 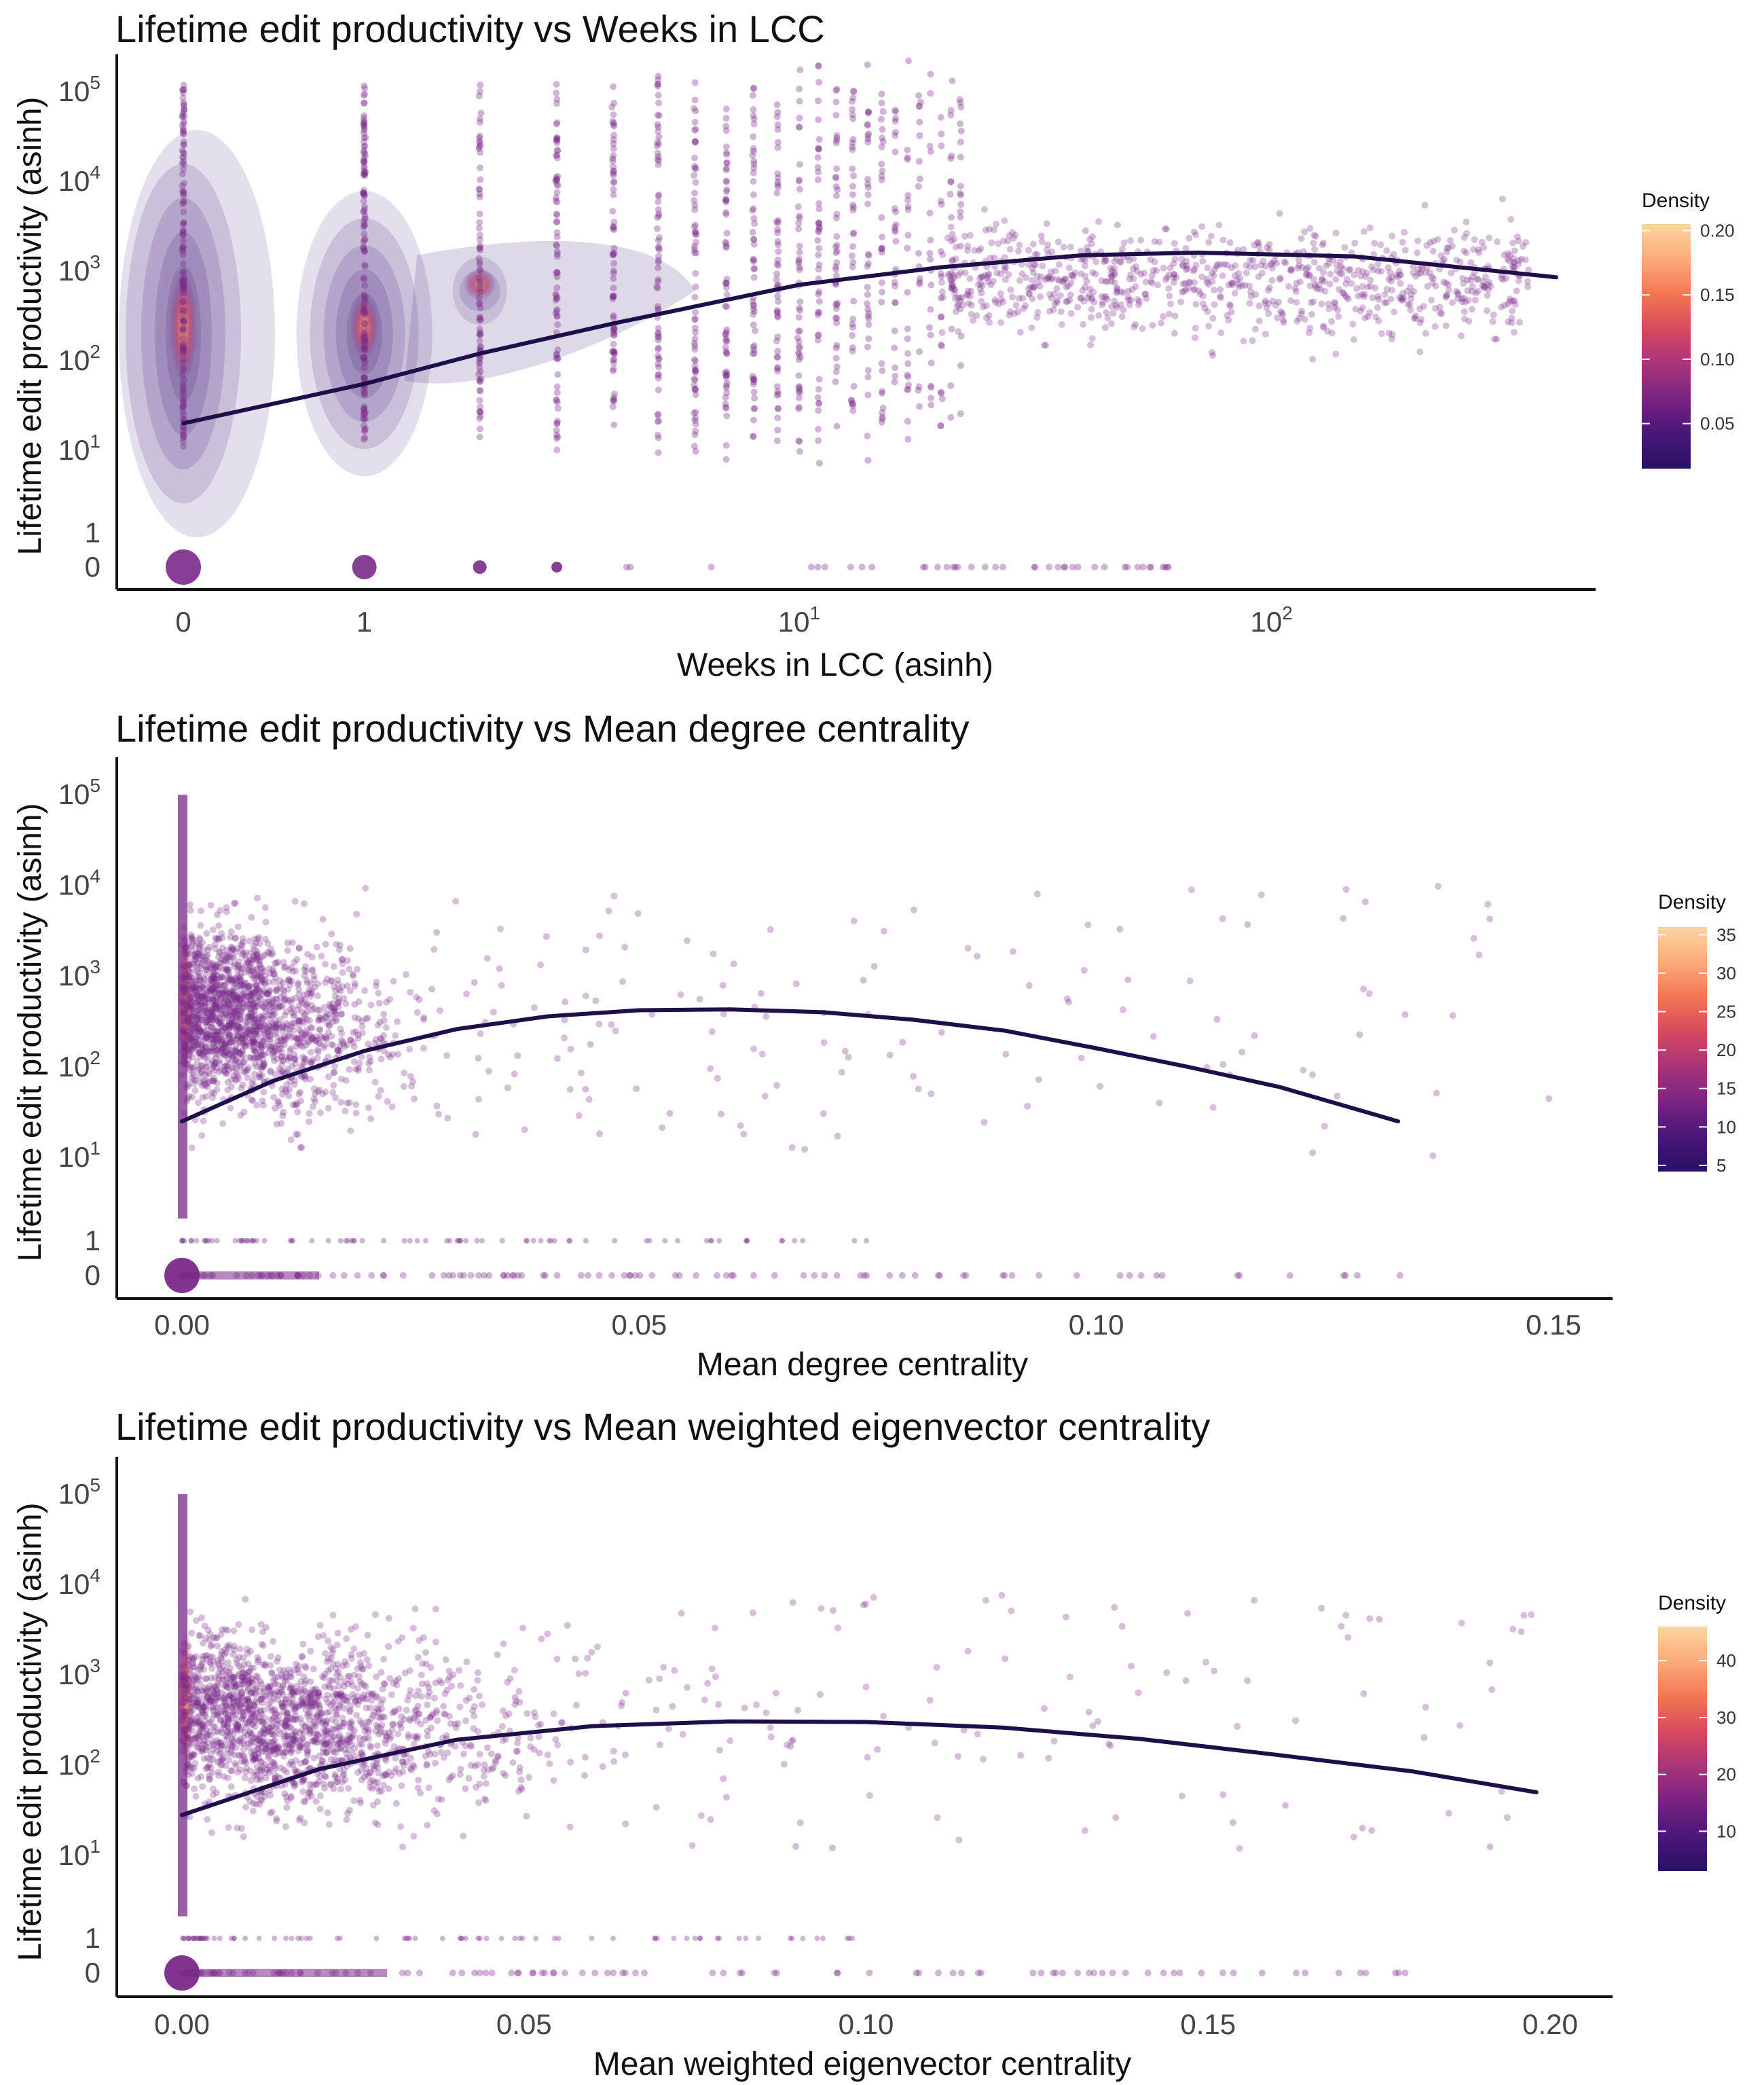 What do you see at coordinates (1676, 200) in the screenshot?
I see `panel-1-legend-title: Density` at bounding box center [1676, 200].